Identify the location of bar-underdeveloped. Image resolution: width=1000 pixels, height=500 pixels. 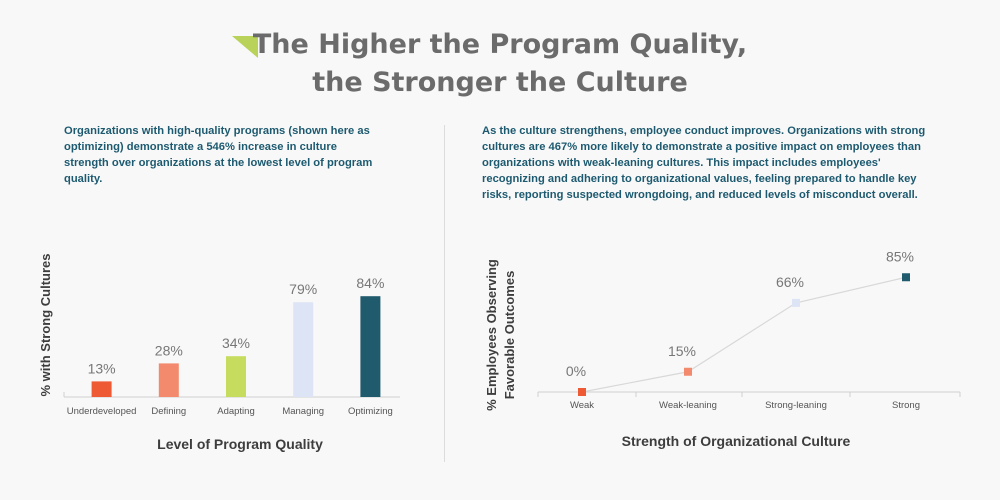
(101, 389).